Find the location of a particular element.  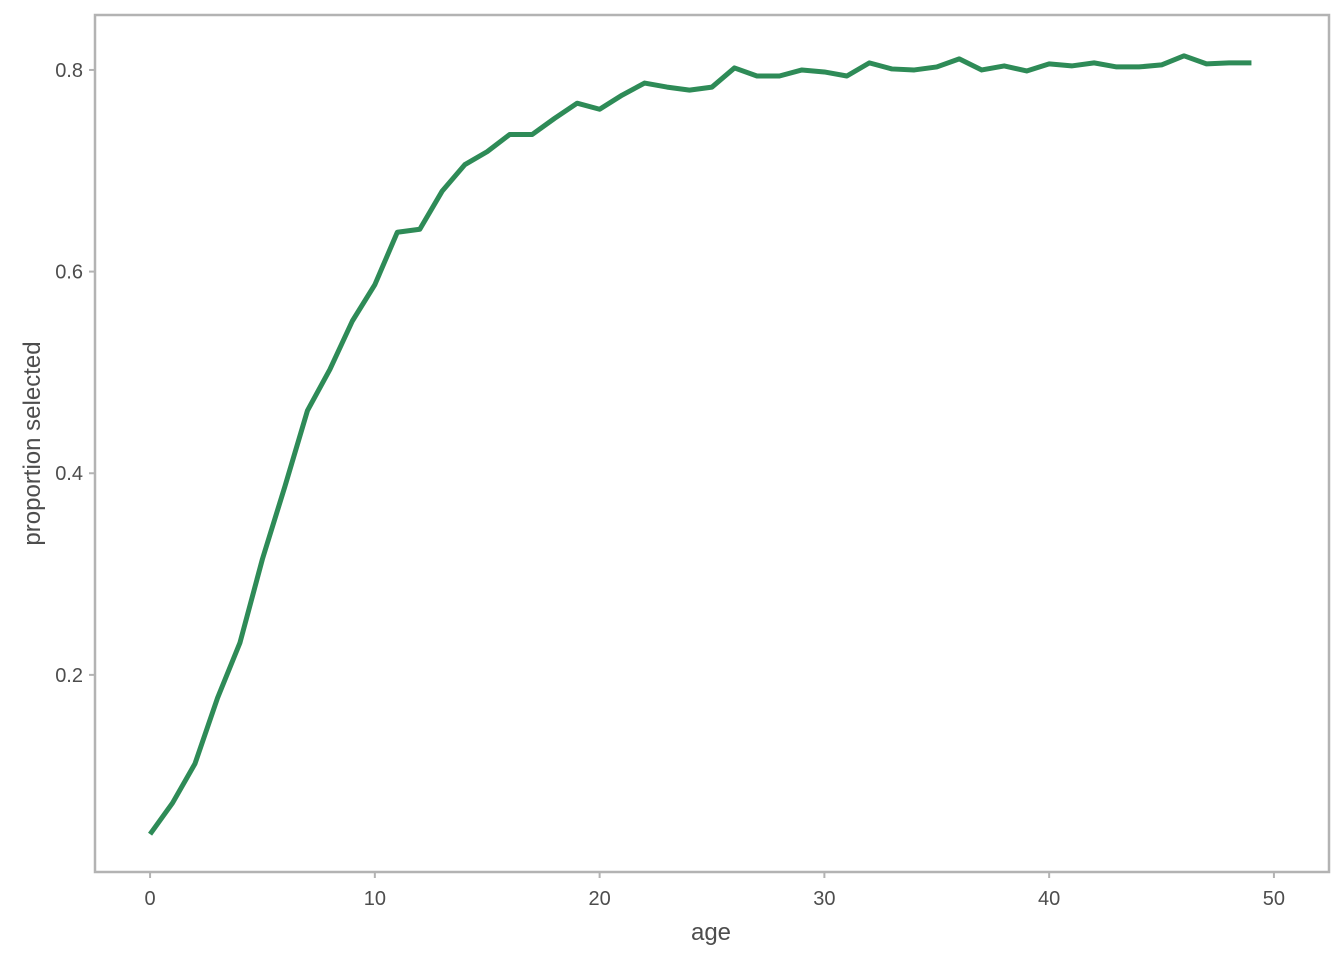

x-tick-label: 10 is located at coordinates (375, 899).